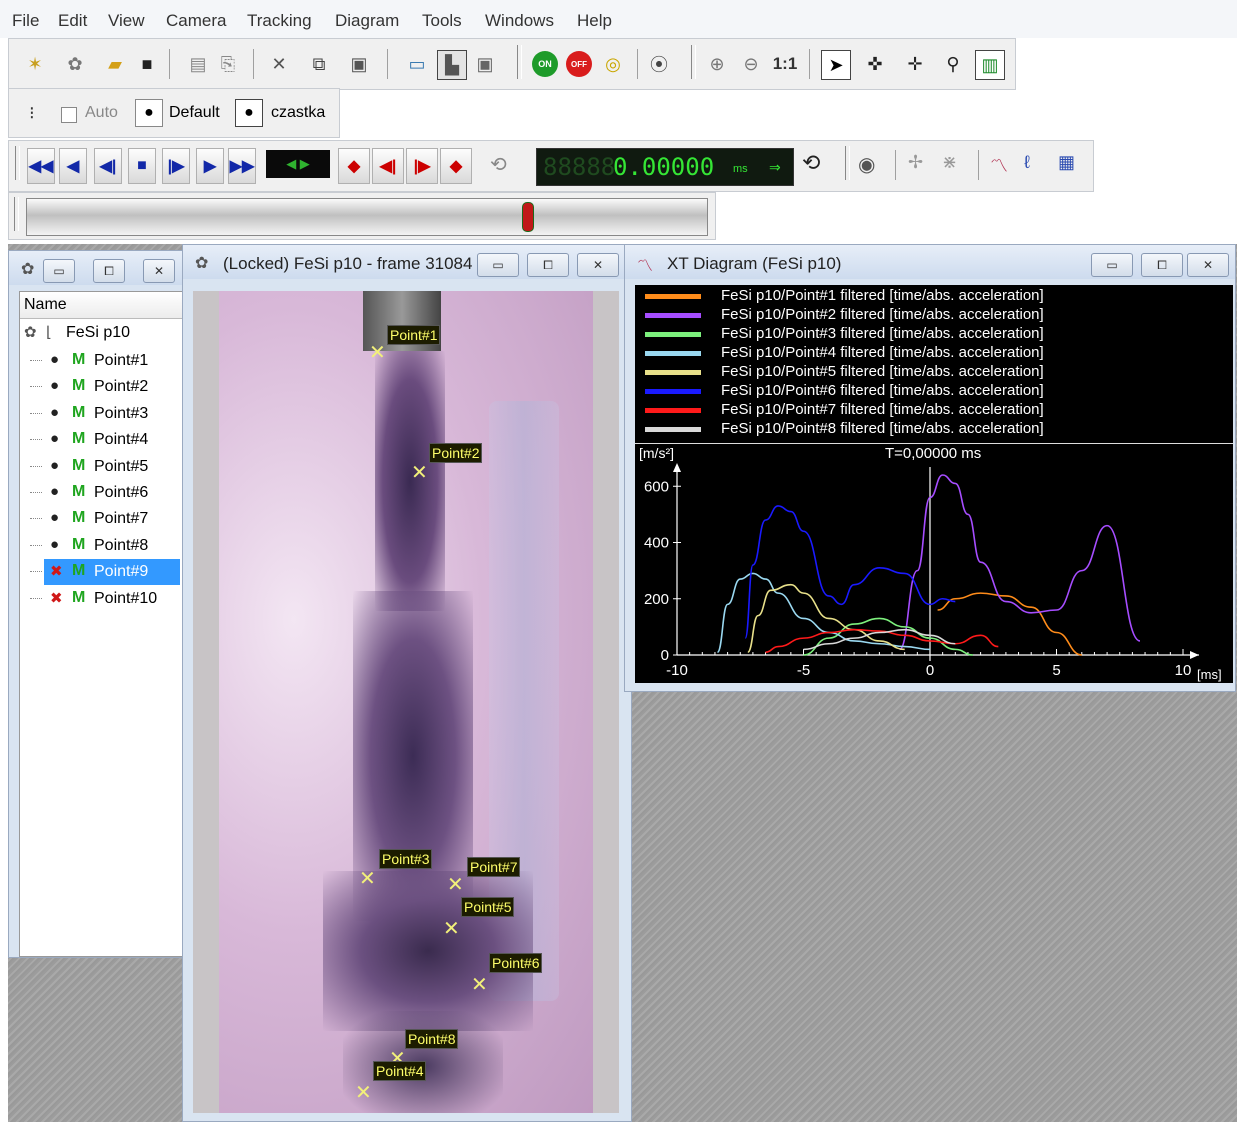 Image resolution: width=1237 pixels, height=1122 pixels. I want to click on range-end-icon: |▶, so click(422, 166).